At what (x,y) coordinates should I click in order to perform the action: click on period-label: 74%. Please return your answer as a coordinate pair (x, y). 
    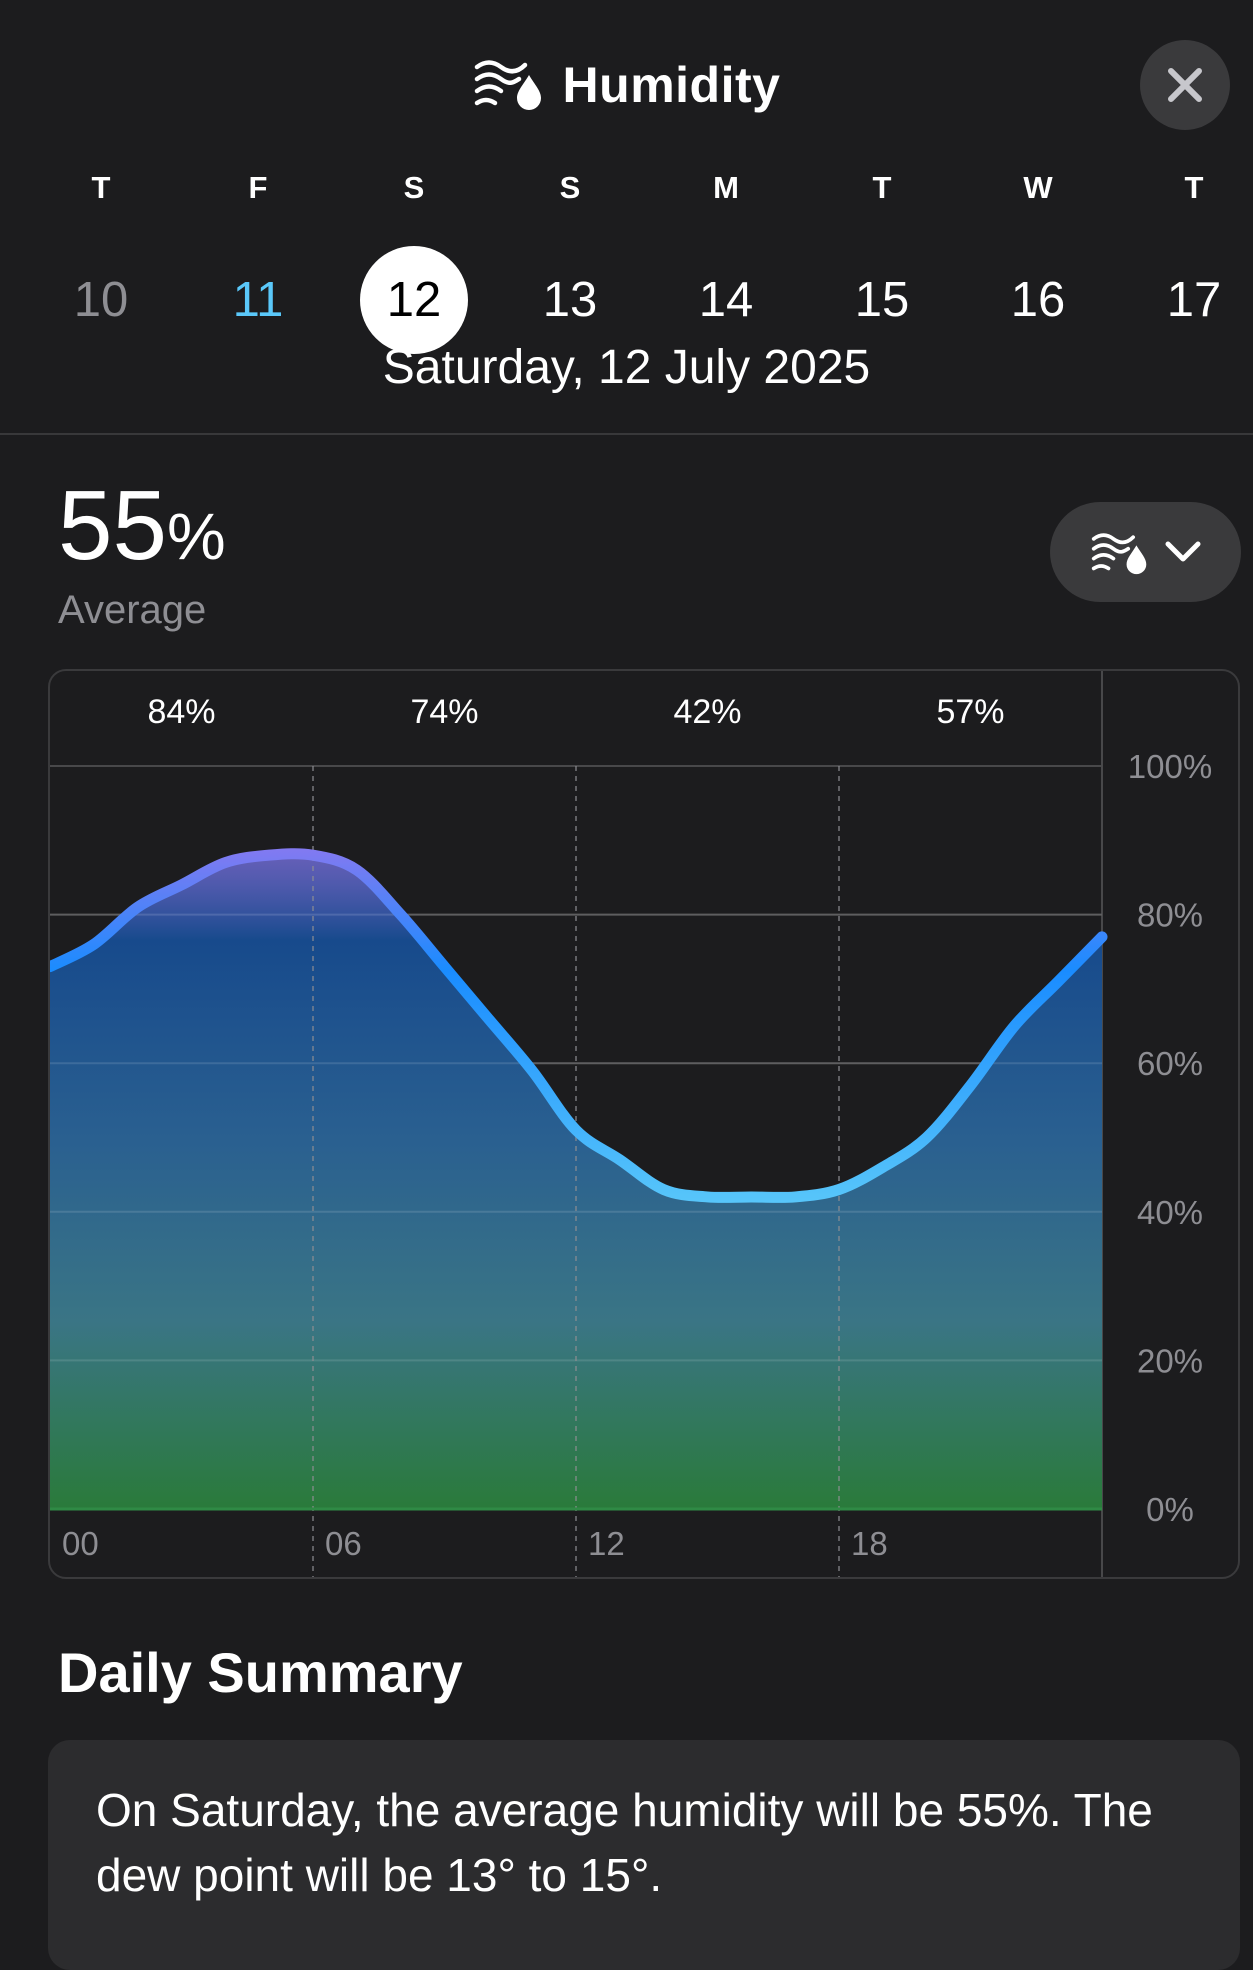
    Looking at the image, I should click on (444, 712).